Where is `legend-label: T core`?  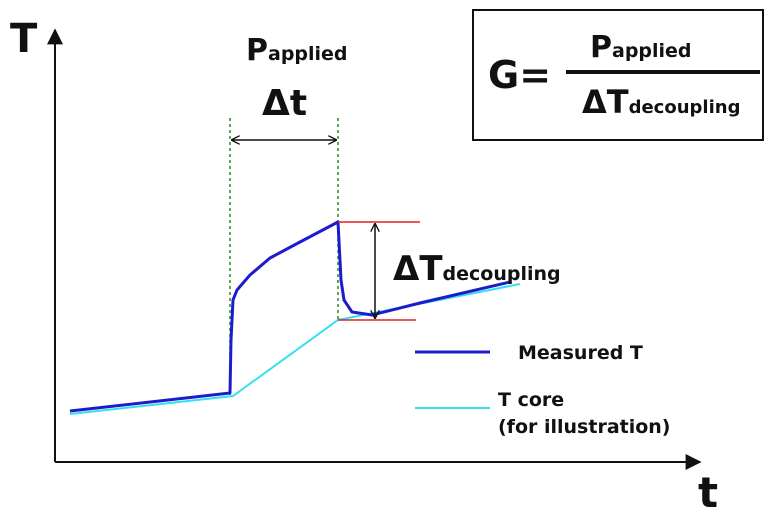
legend-label: T core is located at coordinates (531, 400).